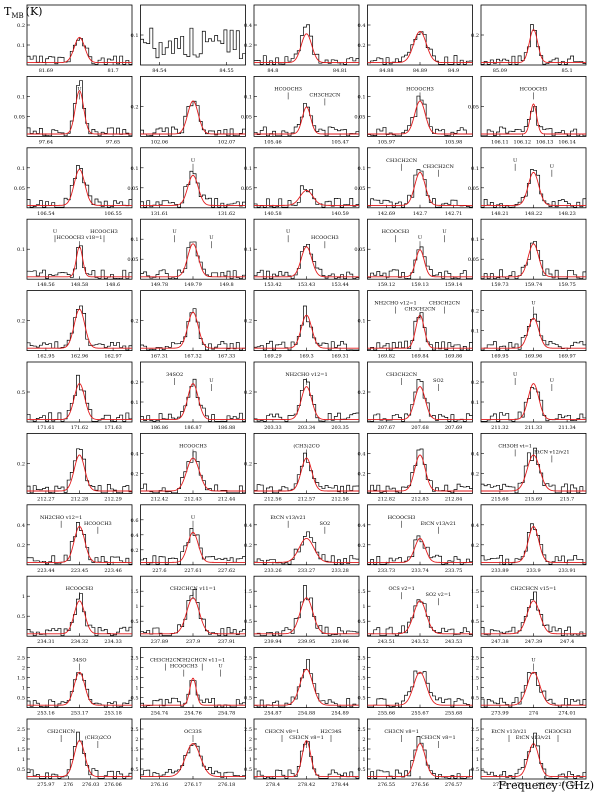  I want to click on x-tick-label: 131.62, so click(227, 214).